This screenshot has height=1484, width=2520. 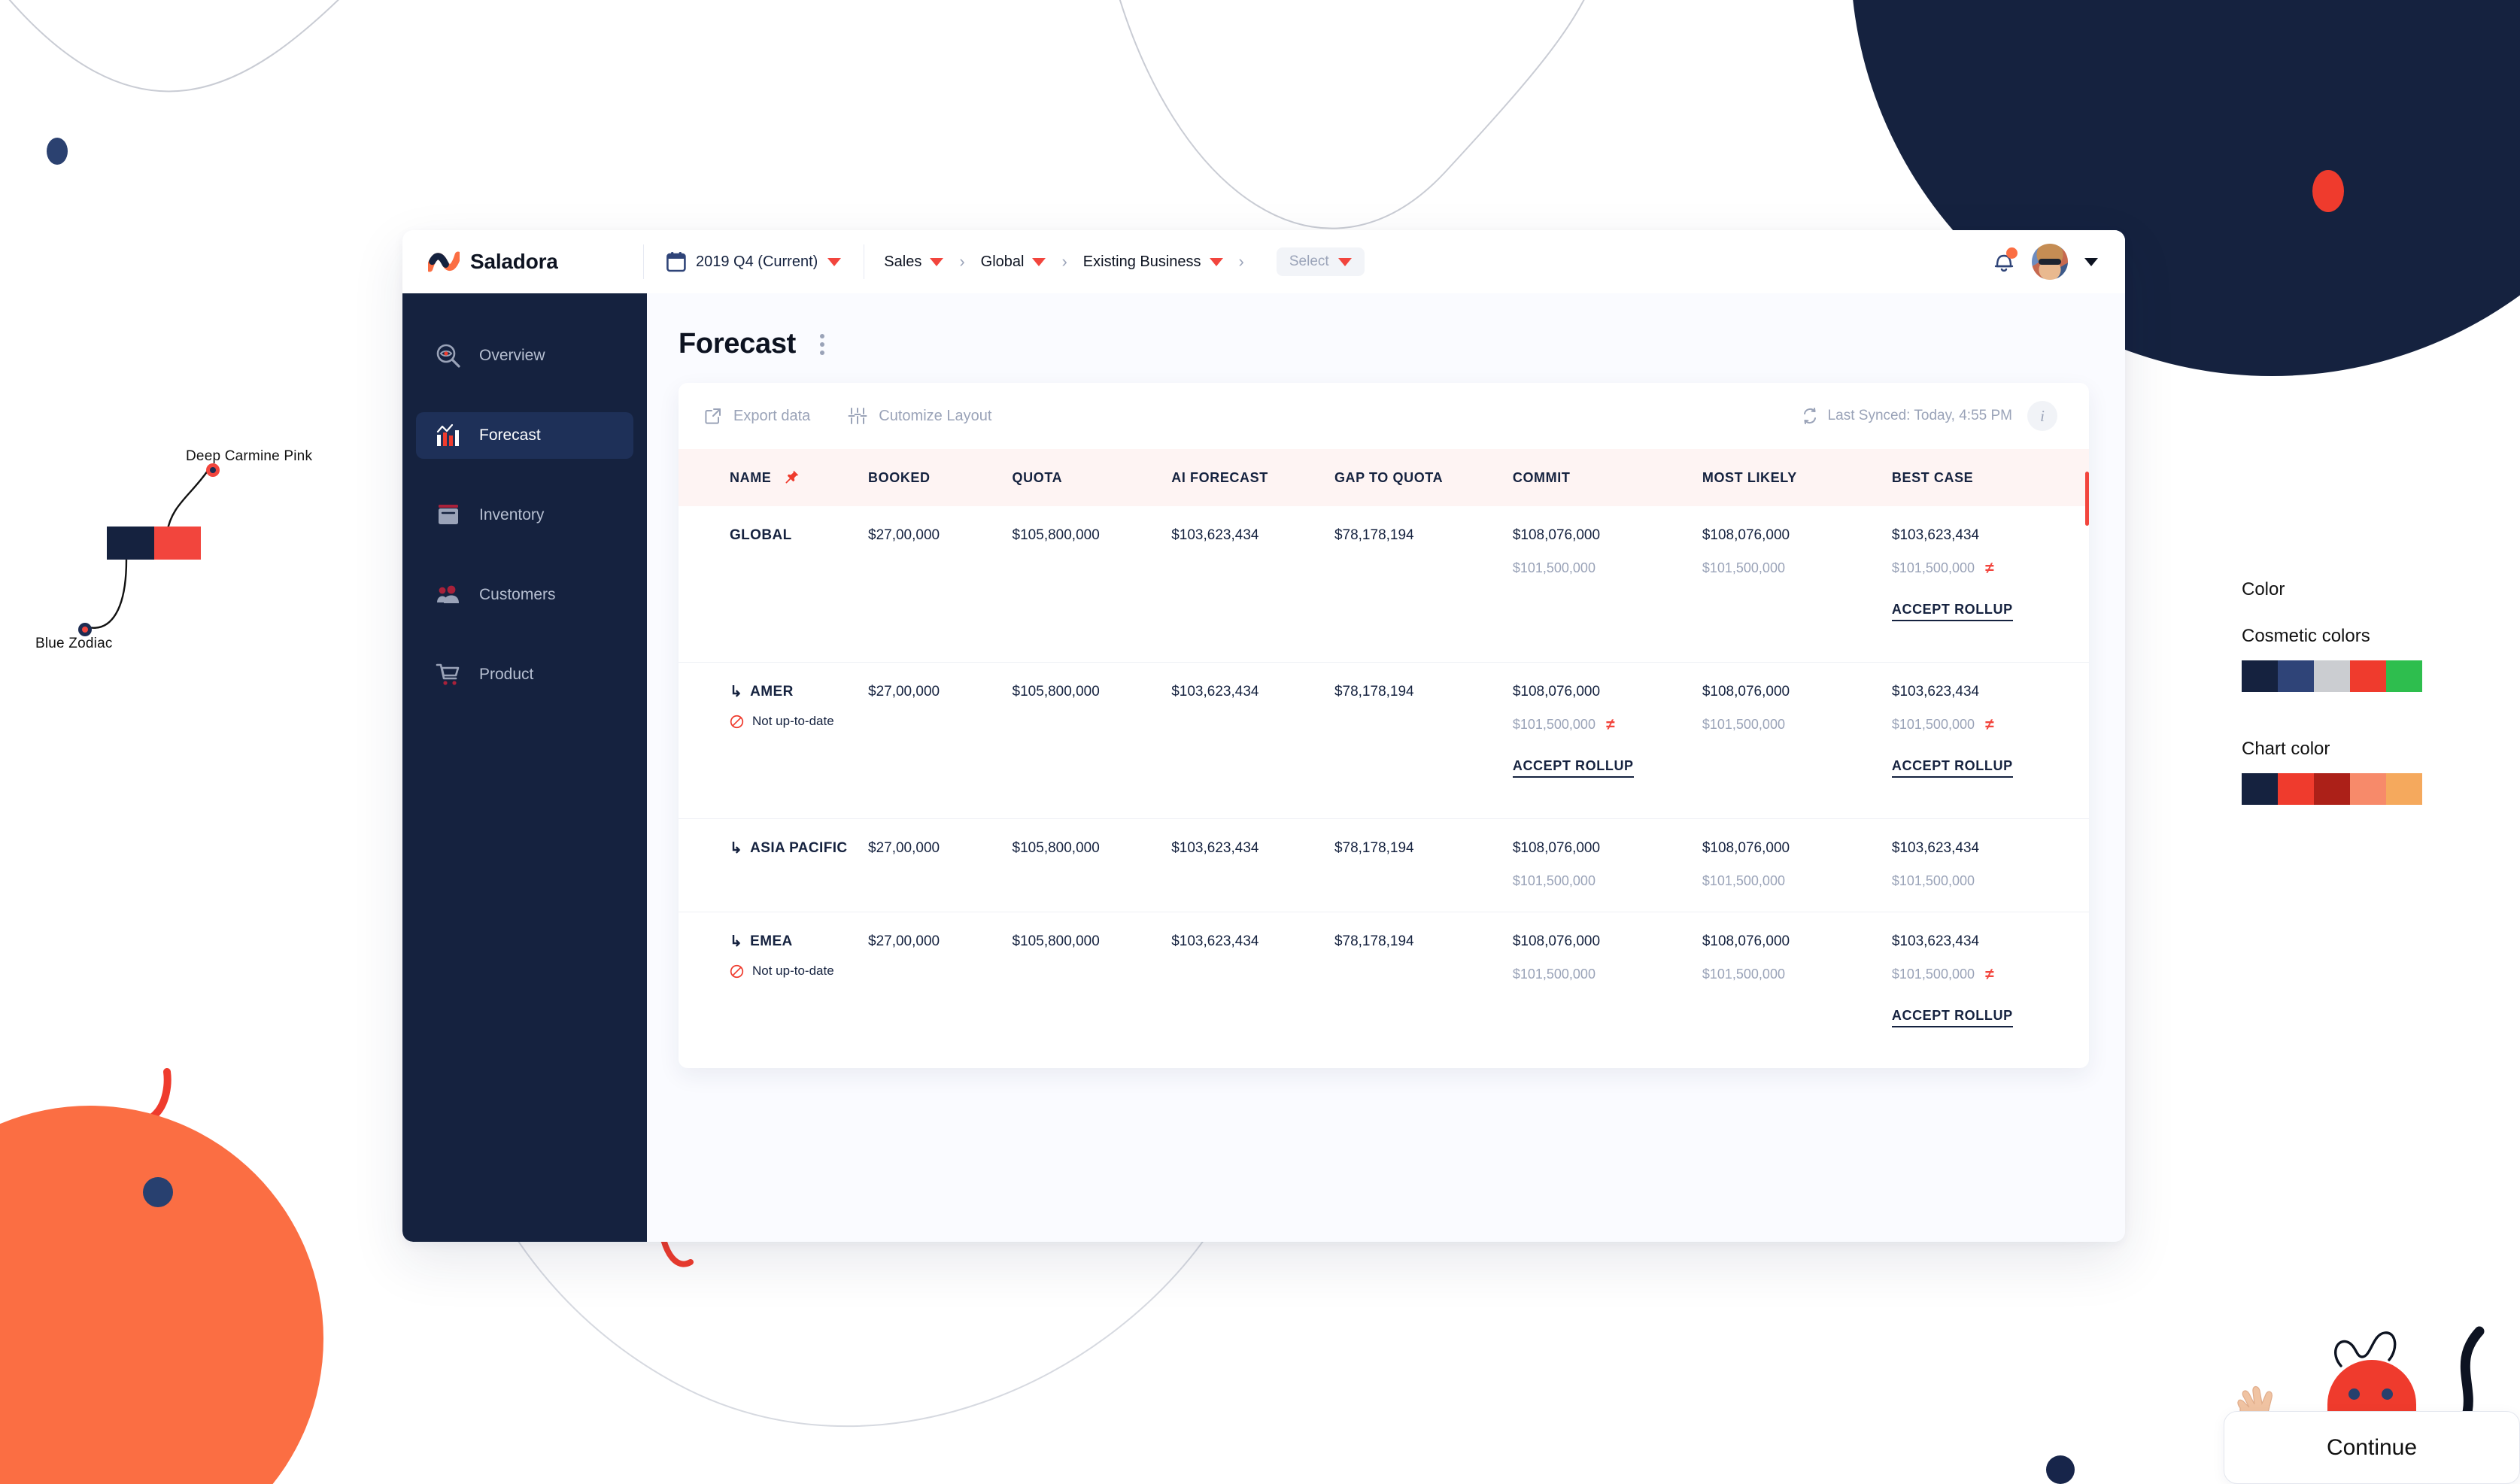 What do you see at coordinates (792, 477) in the screenshot?
I see `pin-icon` at bounding box center [792, 477].